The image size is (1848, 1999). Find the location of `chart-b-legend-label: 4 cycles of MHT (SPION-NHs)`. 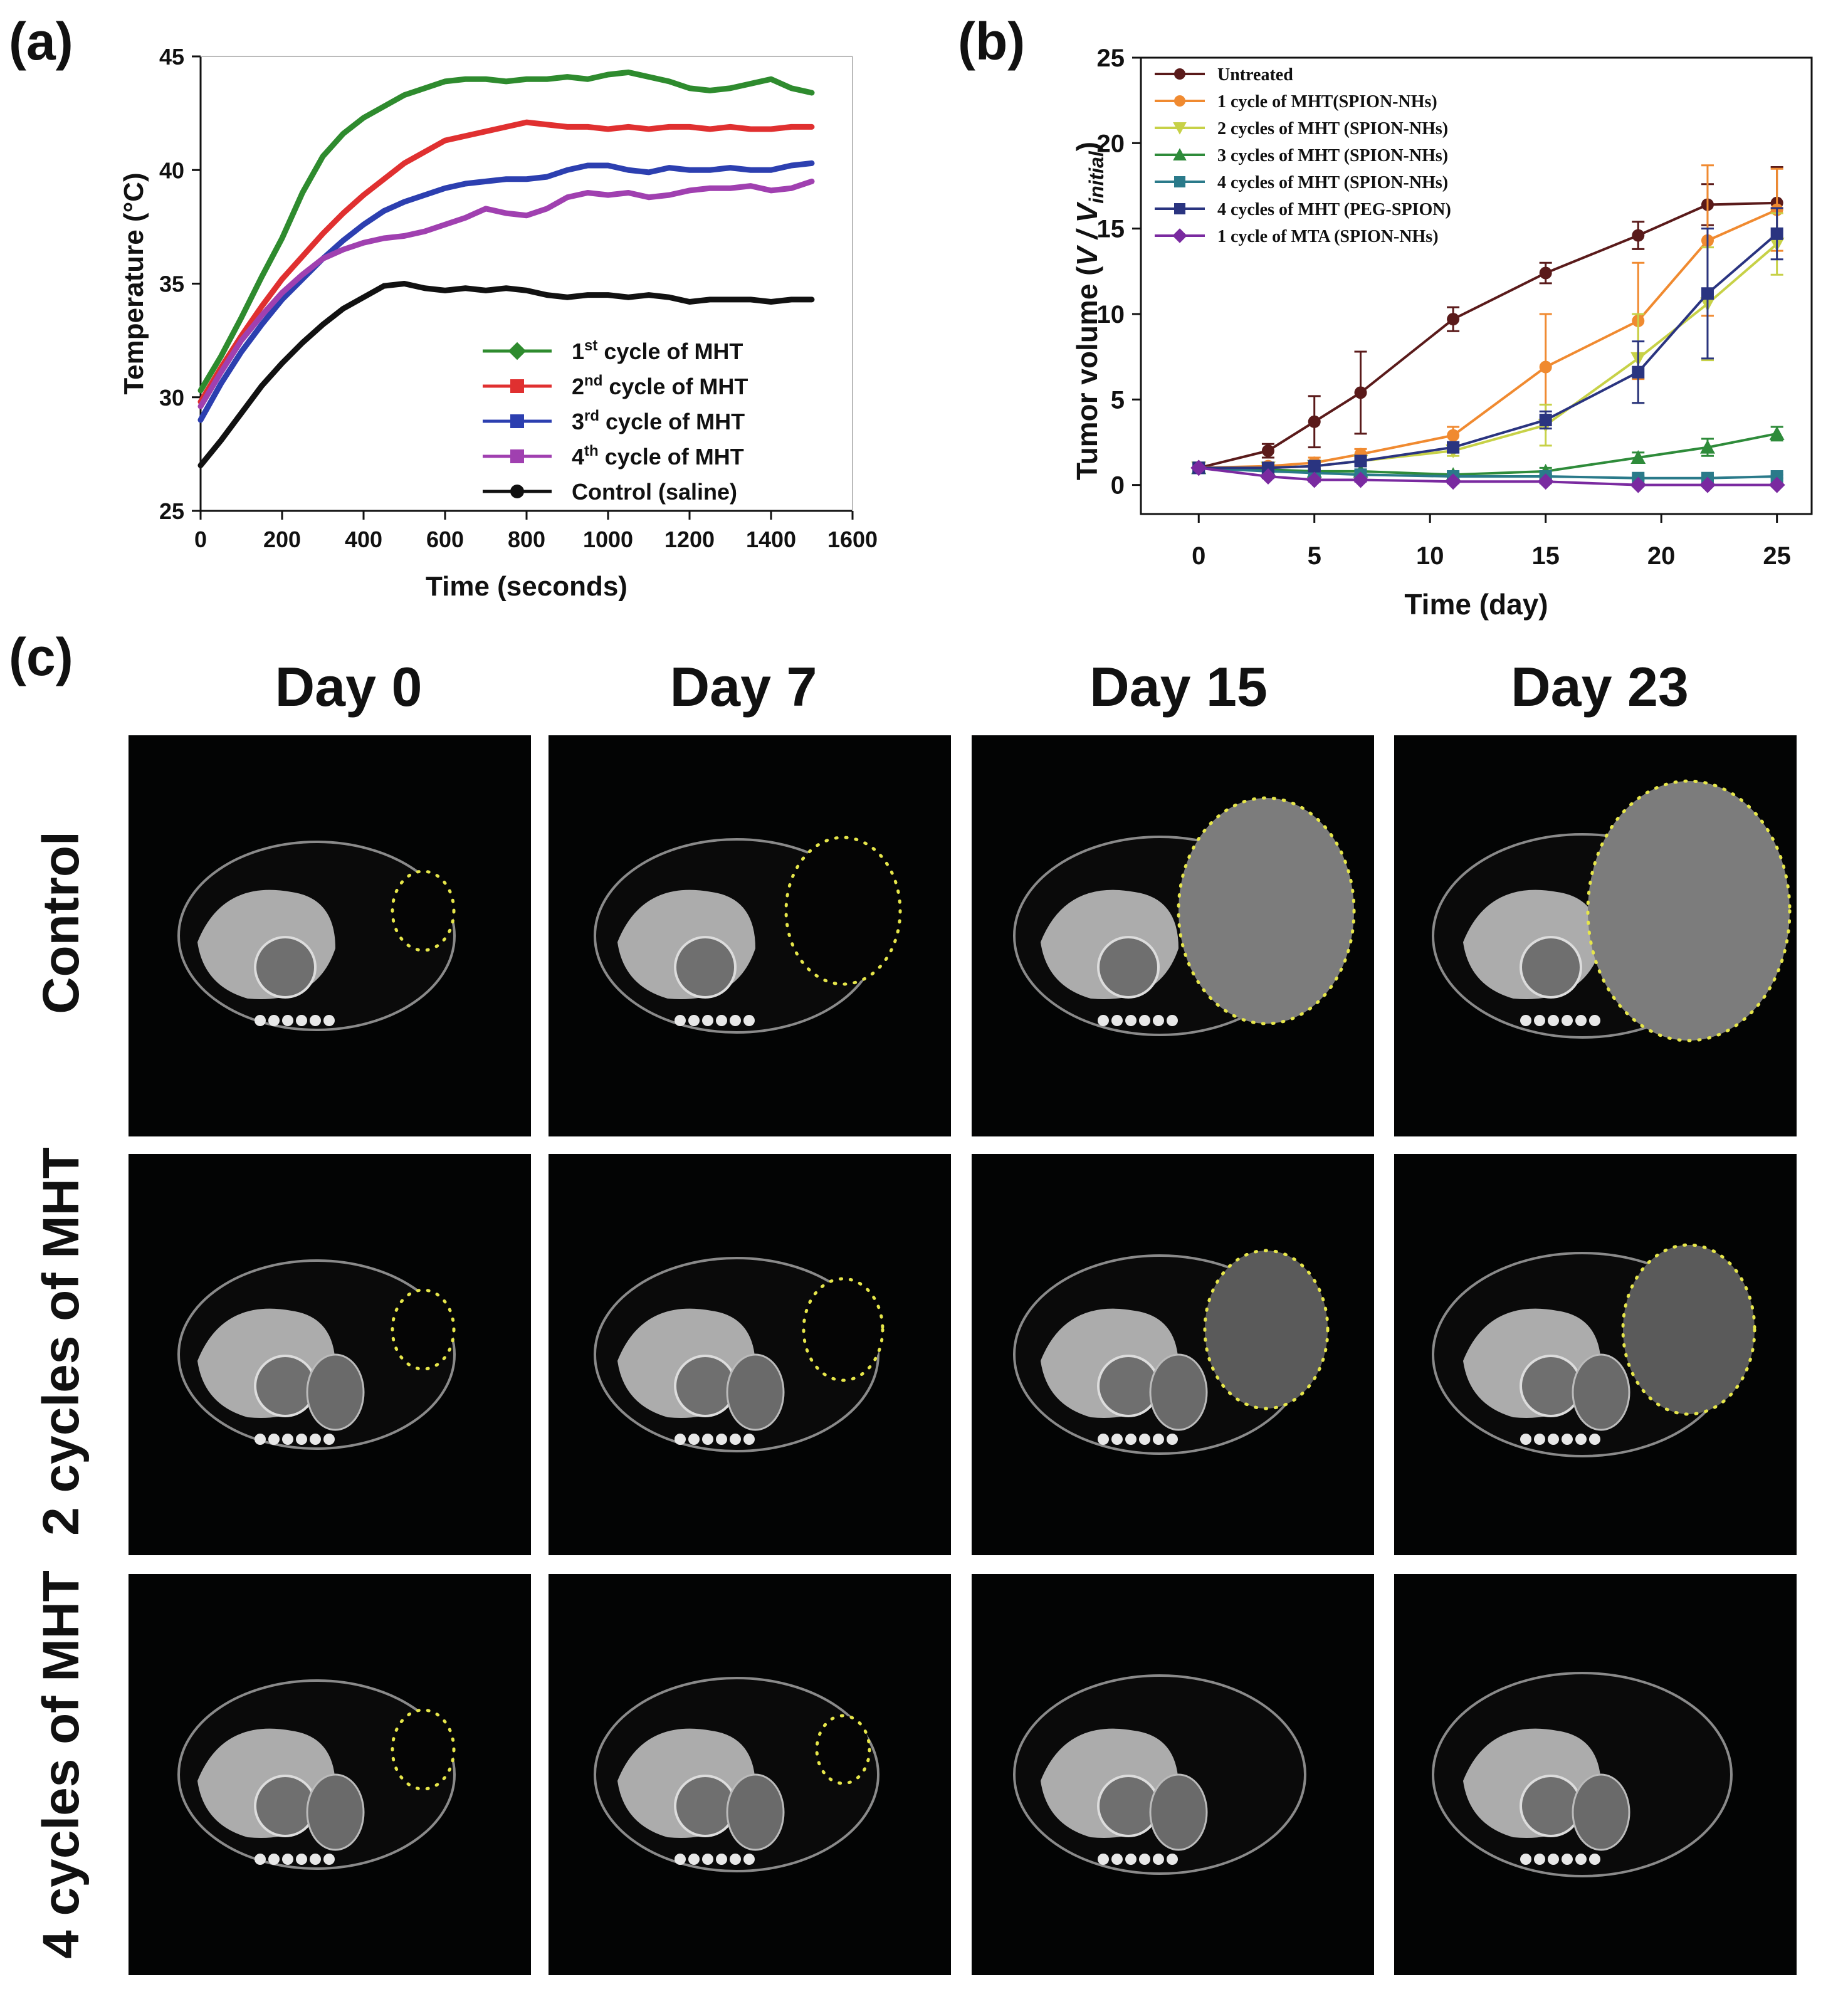

chart-b-legend-label: 4 cycles of MHT (SPION-NHs) is located at coordinates (1332, 182).